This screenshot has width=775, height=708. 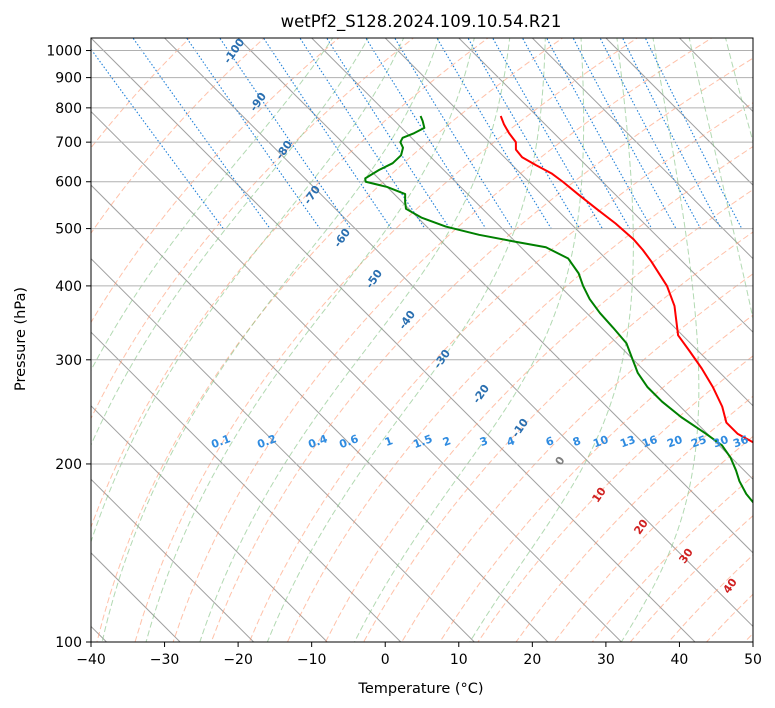 I want to click on mixing-ratio-label: 25, so click(x=698, y=441).